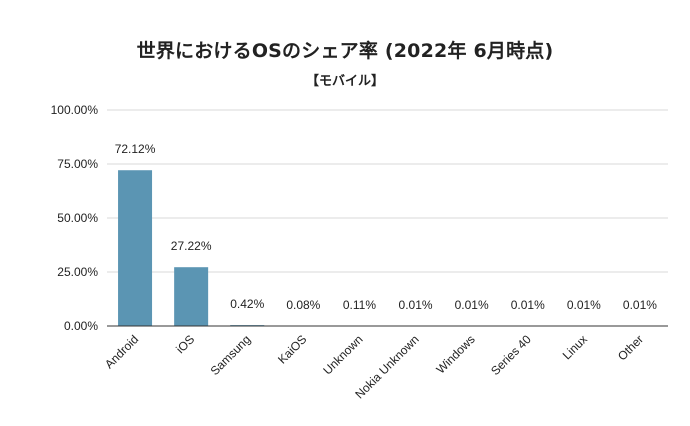  Describe the element at coordinates (185, 344) in the screenshot. I see `x-tick-label: iOS` at that location.